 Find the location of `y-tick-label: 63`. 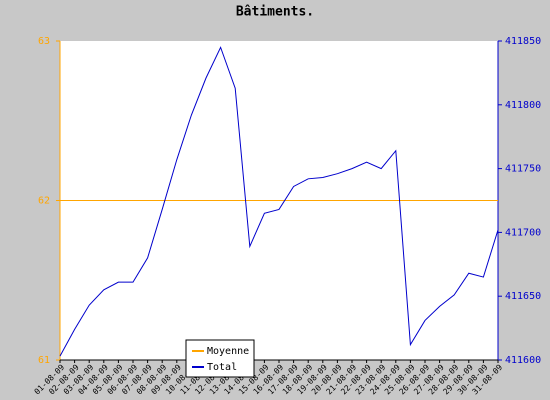

y-tick-label: 63 is located at coordinates (44, 41).